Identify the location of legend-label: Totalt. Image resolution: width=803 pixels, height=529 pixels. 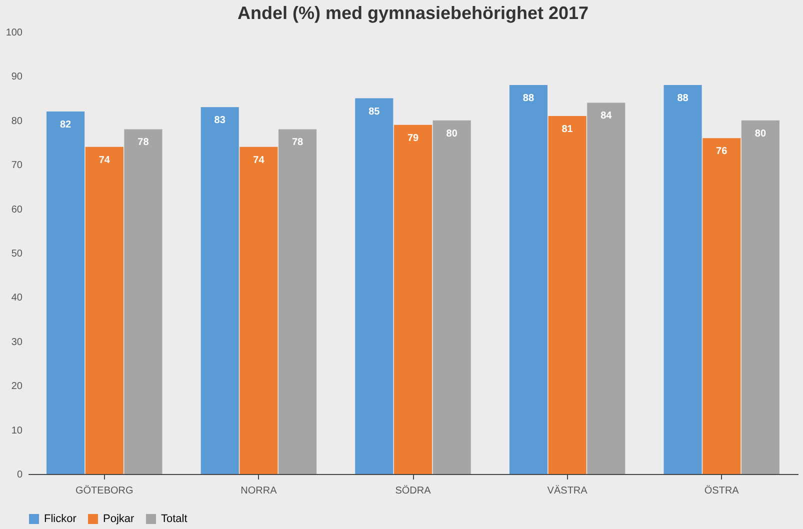
(174, 519).